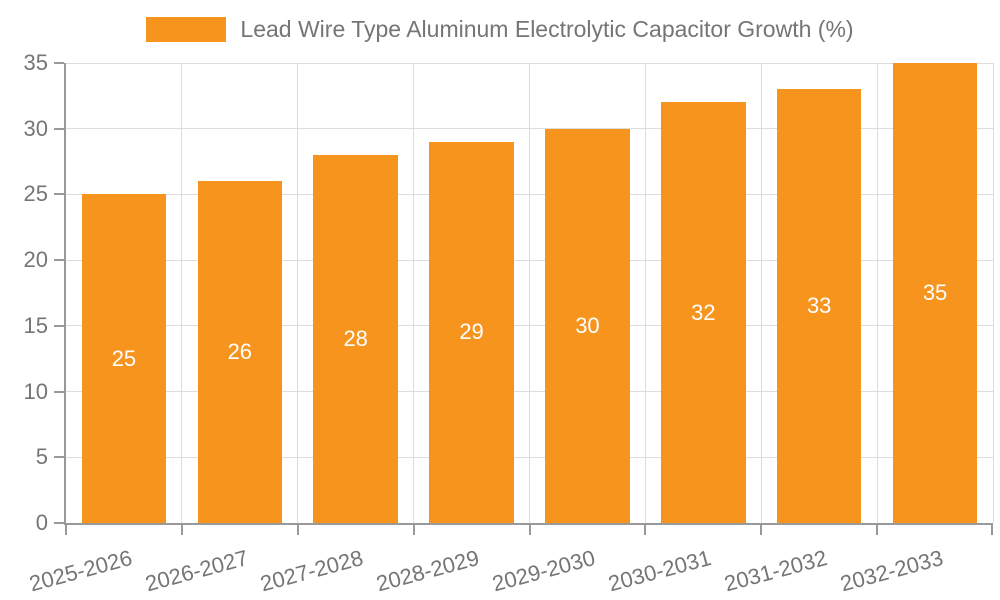  I want to click on bar-value-label: 30, so click(587, 325).